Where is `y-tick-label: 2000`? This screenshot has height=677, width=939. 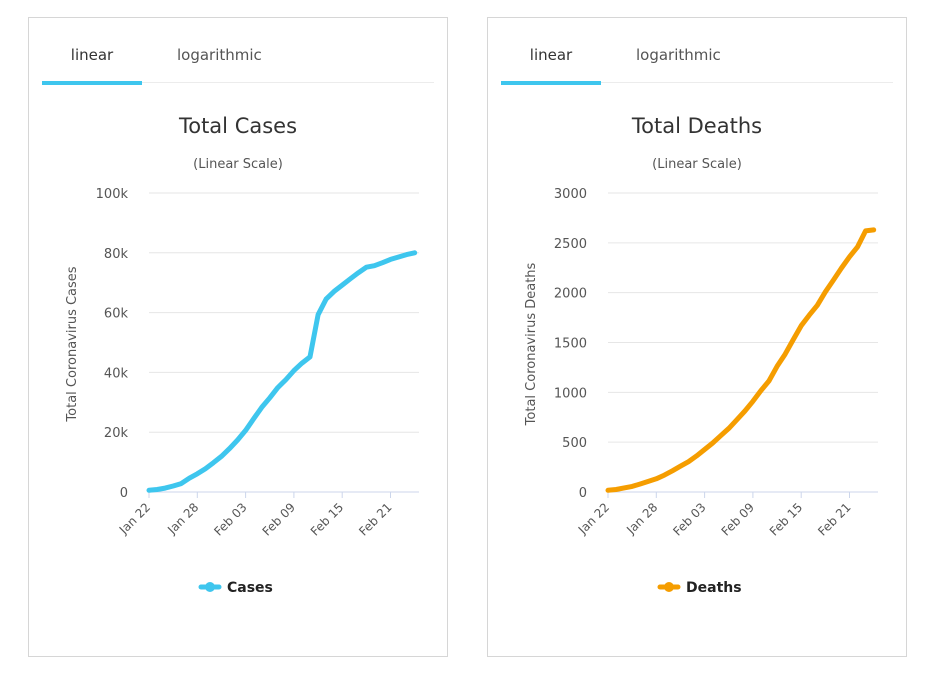
y-tick-label: 2000 is located at coordinates (570, 294).